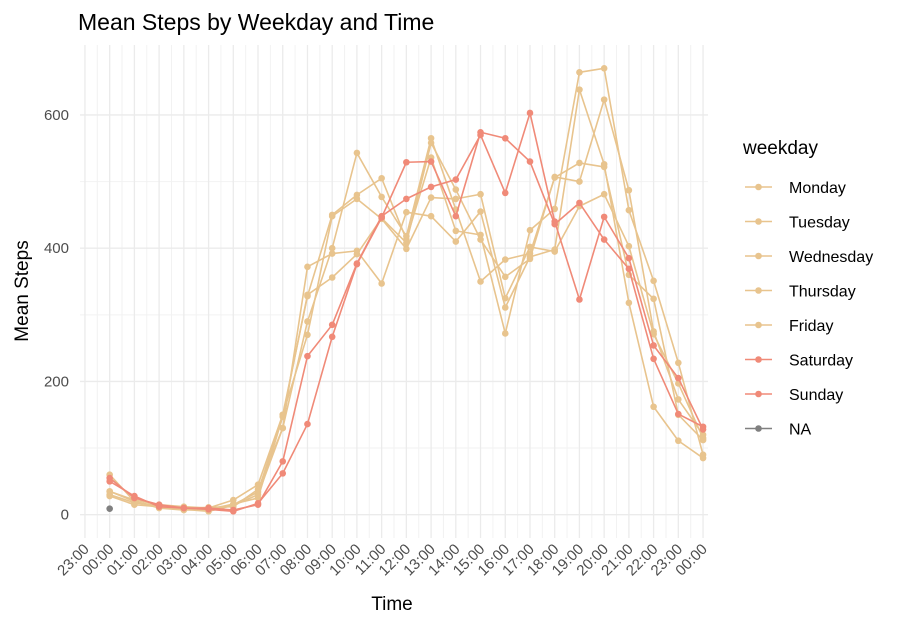 The image size is (906, 625). Describe the element at coordinates (65, 515) in the screenshot. I see `y-tick-label: 0` at that location.